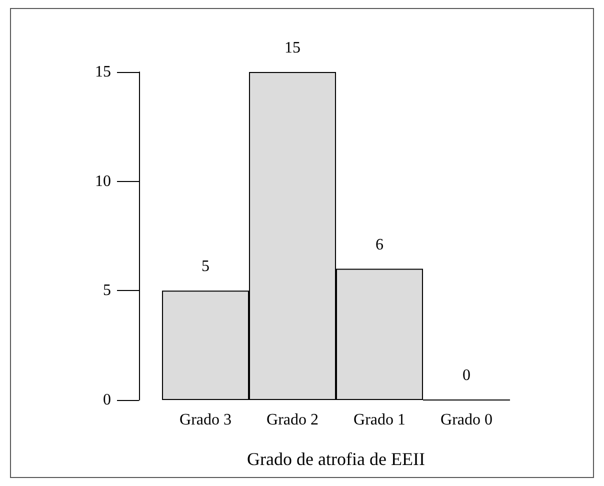 The height and width of the screenshot is (486, 604). I want to click on x-axis-title: Grado de atrofia de EEII, so click(336, 459).